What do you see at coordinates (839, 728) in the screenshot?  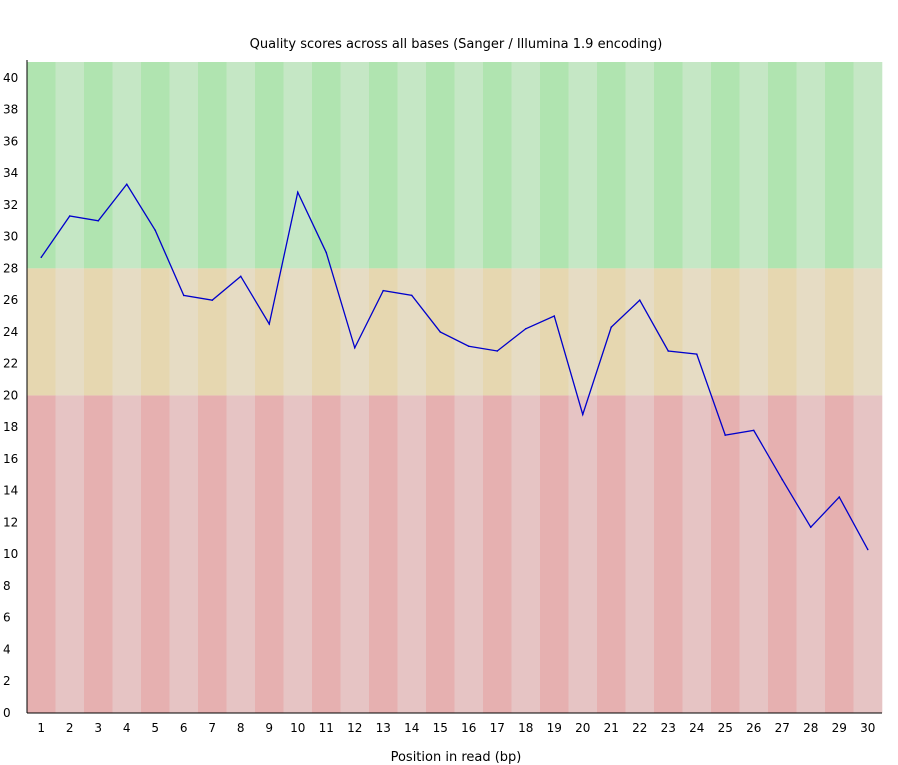 I see `x-tick-label: 29` at bounding box center [839, 728].